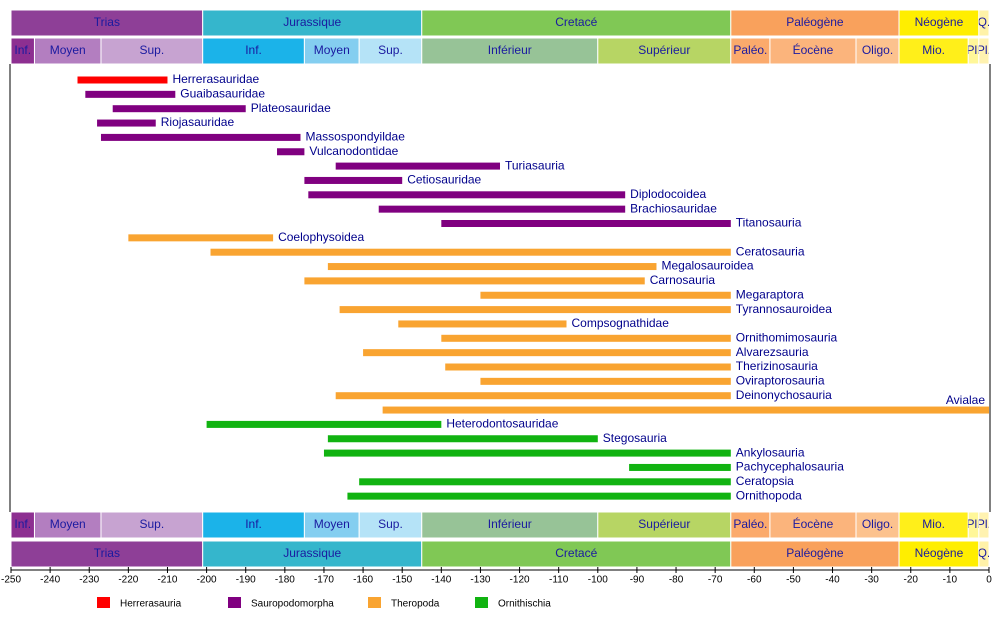 Image resolution: width=1000 pixels, height=620 pixels. Describe the element at coordinates (292, 604) in the screenshot. I see `legend-label: Sauropodomorpha` at that location.